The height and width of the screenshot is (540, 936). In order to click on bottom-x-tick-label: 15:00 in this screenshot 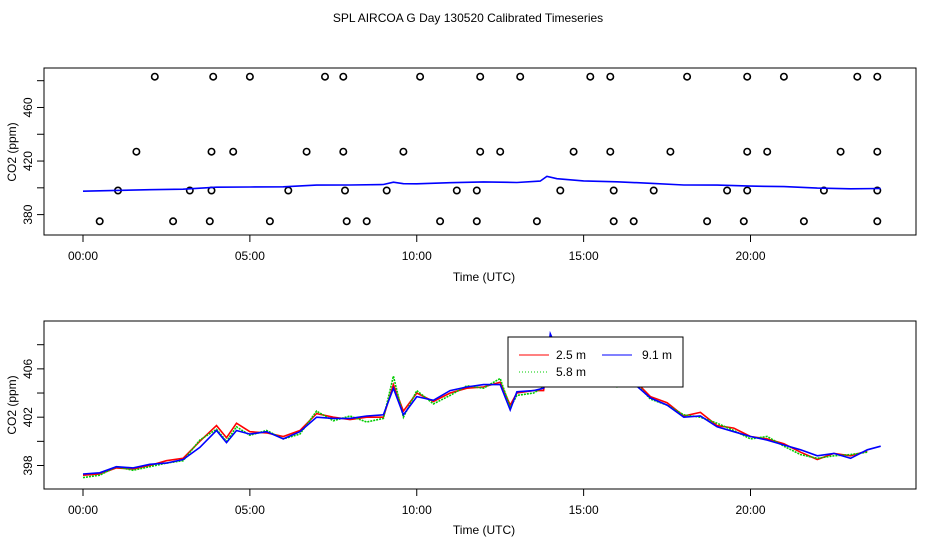, I will do `click(584, 510)`.